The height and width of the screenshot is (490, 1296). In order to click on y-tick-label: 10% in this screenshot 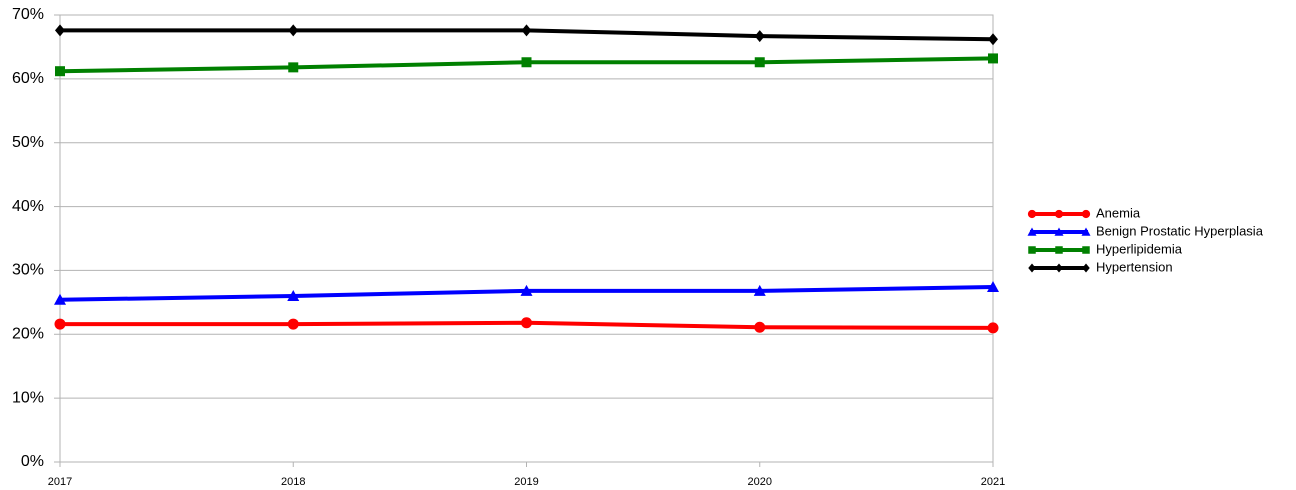, I will do `click(28, 397)`.